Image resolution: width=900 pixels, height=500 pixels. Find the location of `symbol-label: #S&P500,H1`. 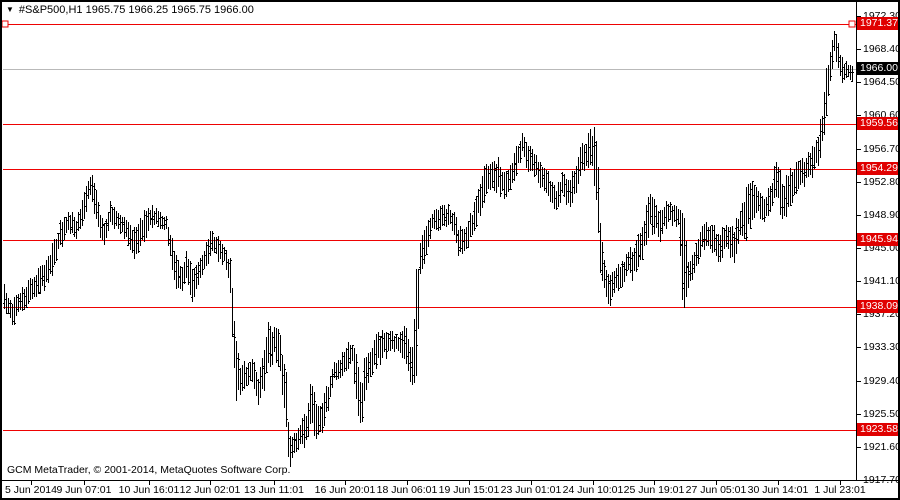

symbol-label: #S&P500,H1 is located at coordinates (50, 10).